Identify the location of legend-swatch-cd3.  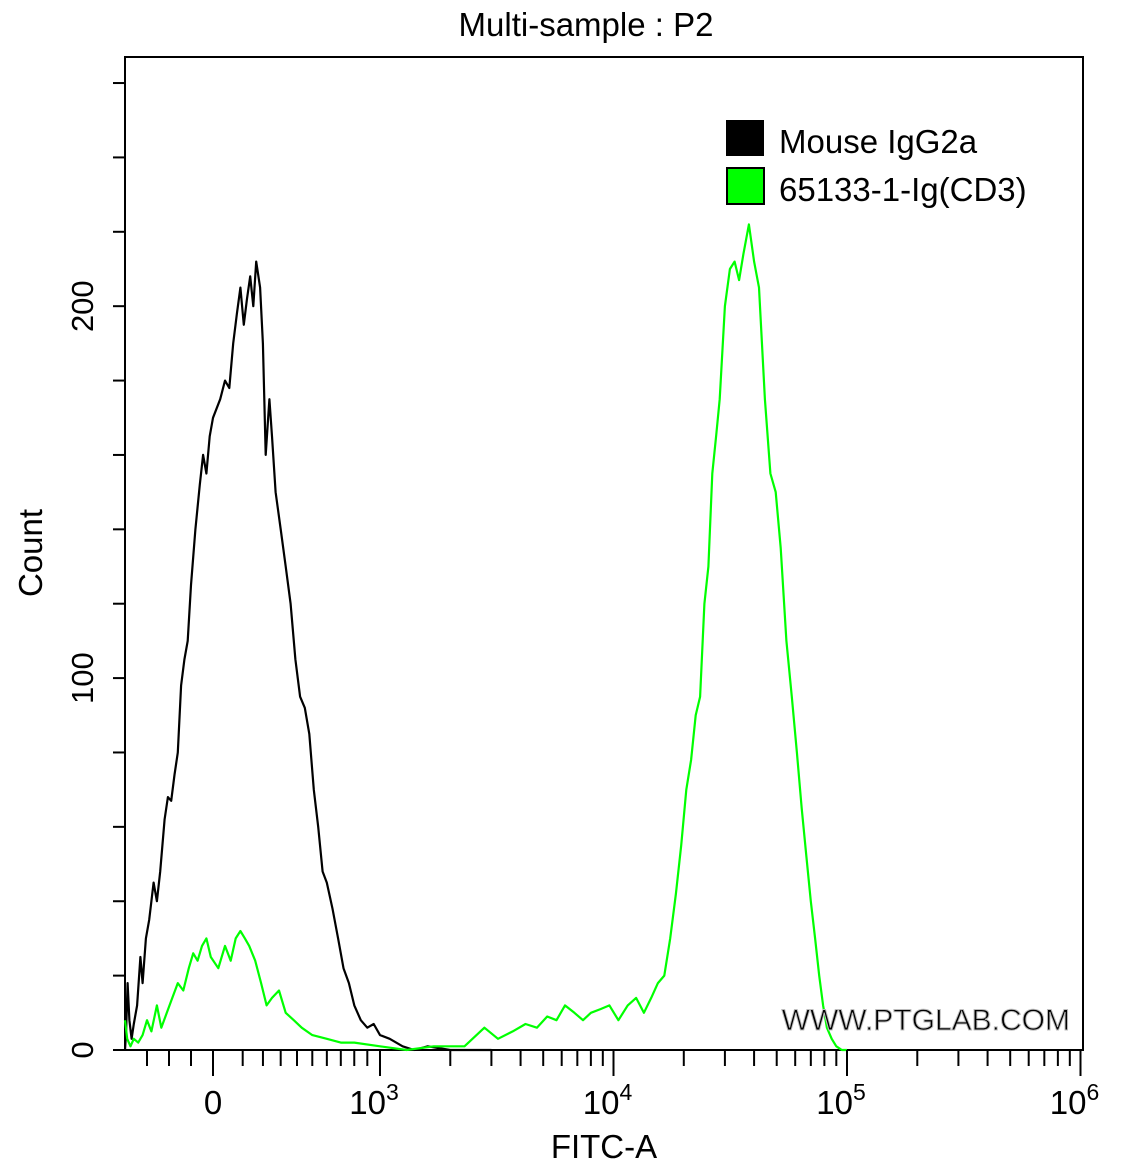
(745, 186).